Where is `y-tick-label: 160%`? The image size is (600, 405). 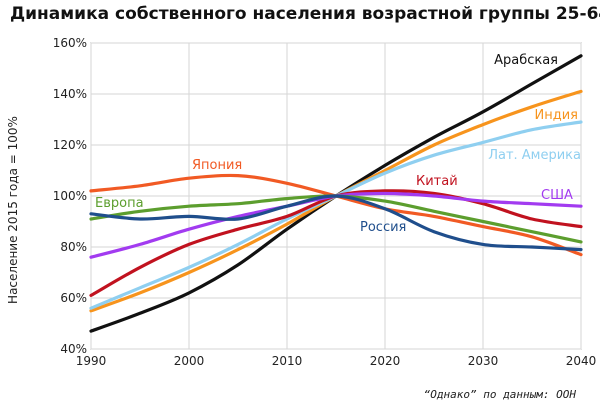 y-tick-label: 160% is located at coordinates (70, 43).